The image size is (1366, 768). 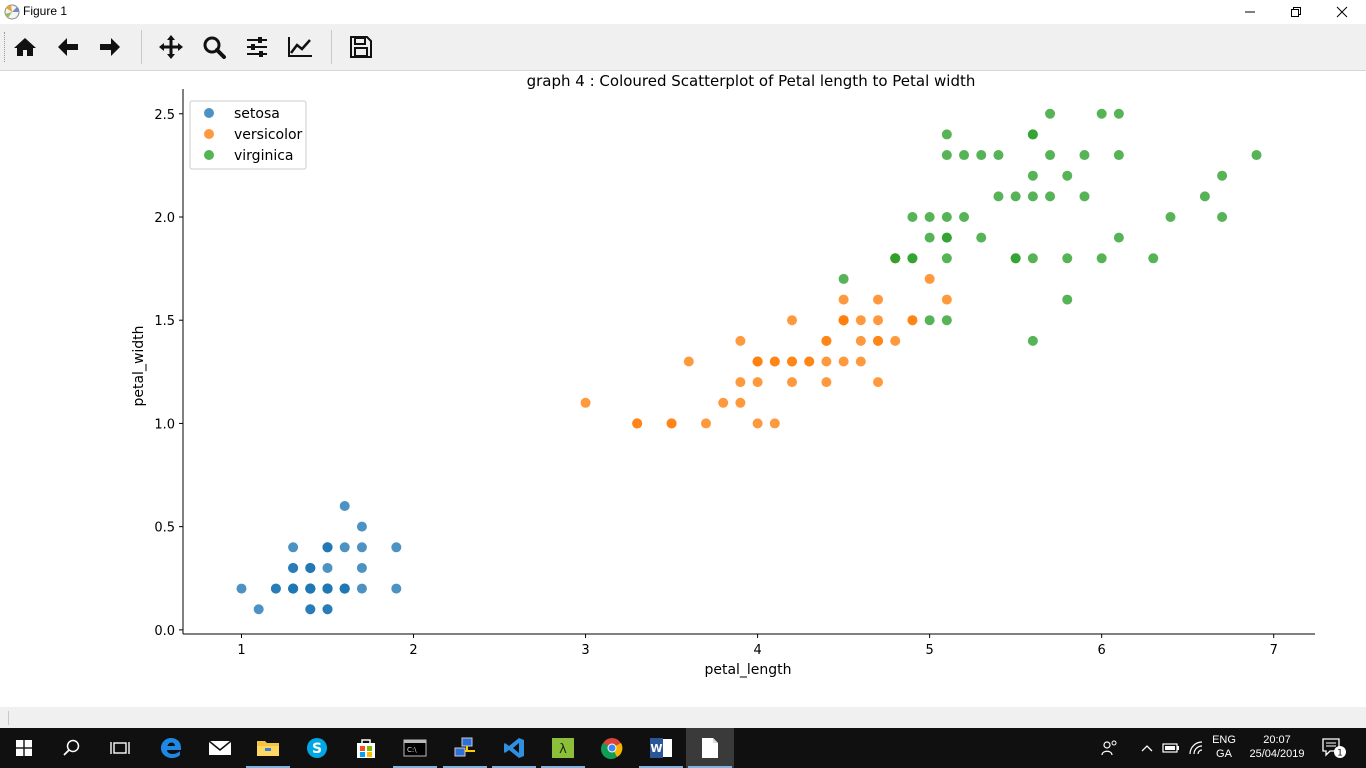 I want to click on mail-button, so click(x=220, y=748).